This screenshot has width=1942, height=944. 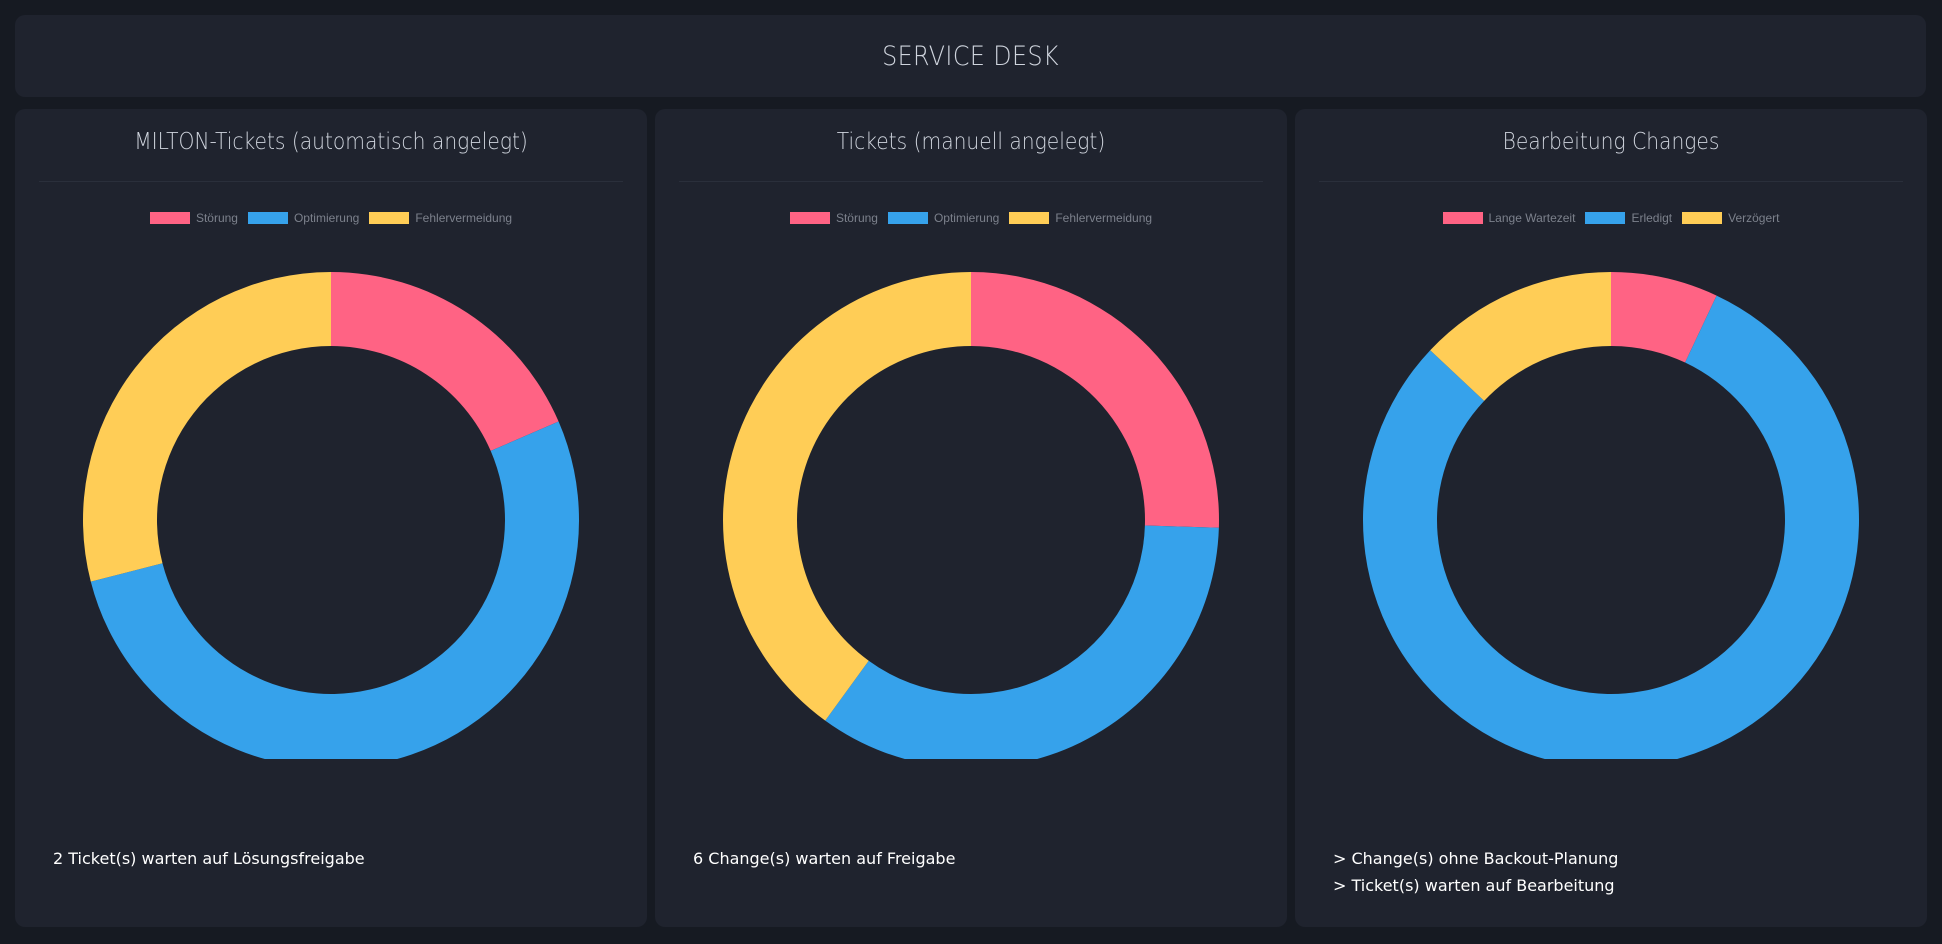 I want to click on legend-label: Lange Wartezeit, so click(x=1532, y=218).